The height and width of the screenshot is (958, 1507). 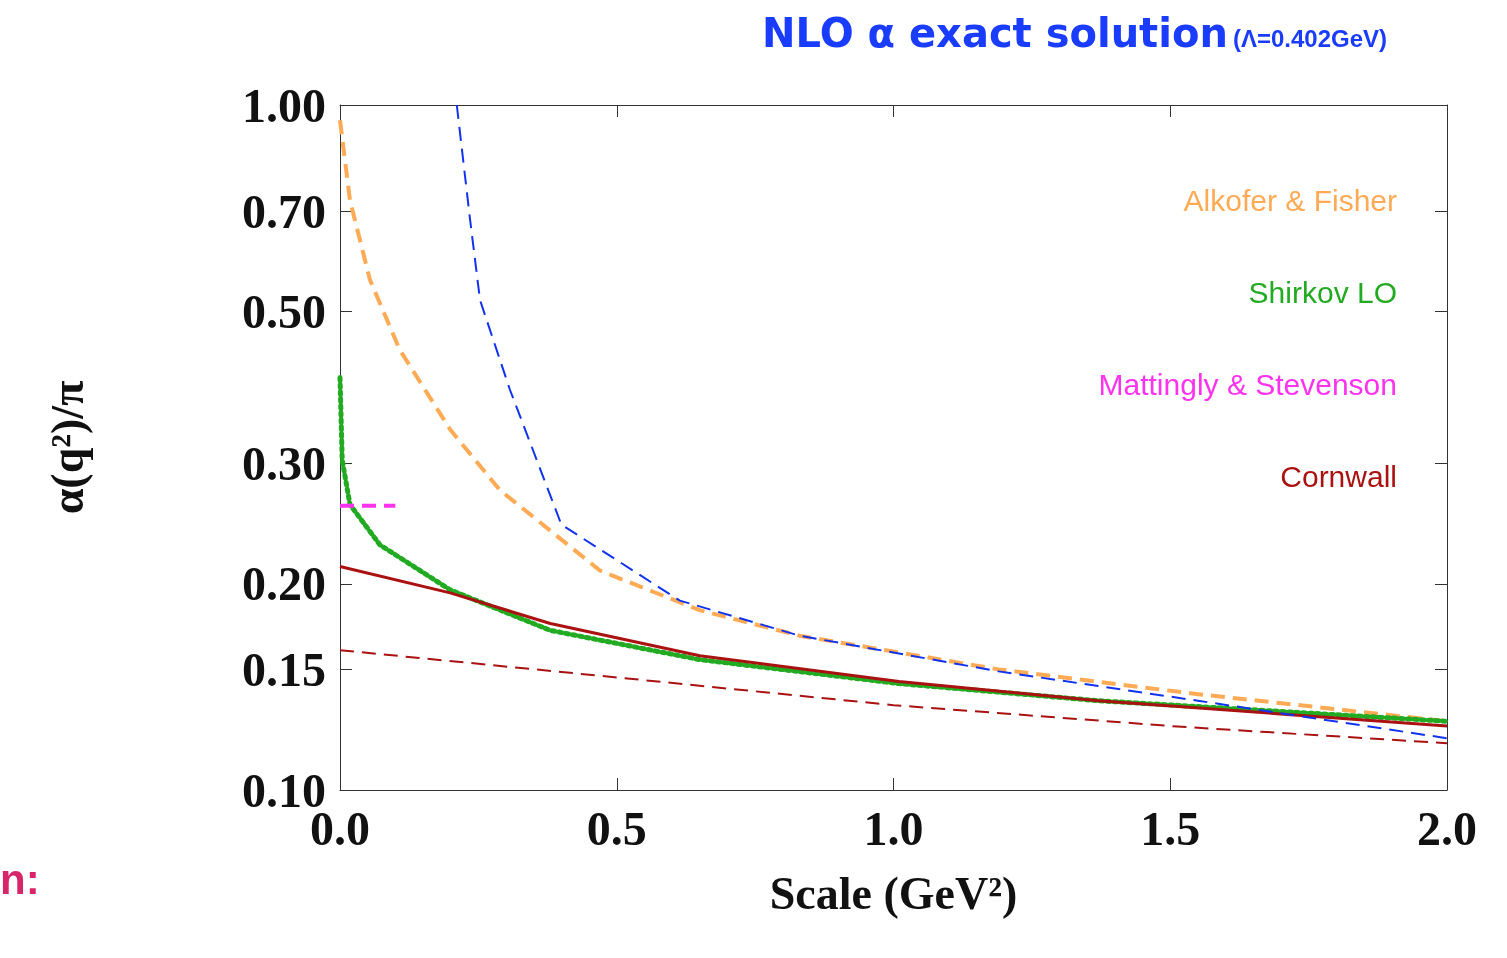 What do you see at coordinates (284, 584) in the screenshot?
I see `y-tick-label: 0.20` at bounding box center [284, 584].